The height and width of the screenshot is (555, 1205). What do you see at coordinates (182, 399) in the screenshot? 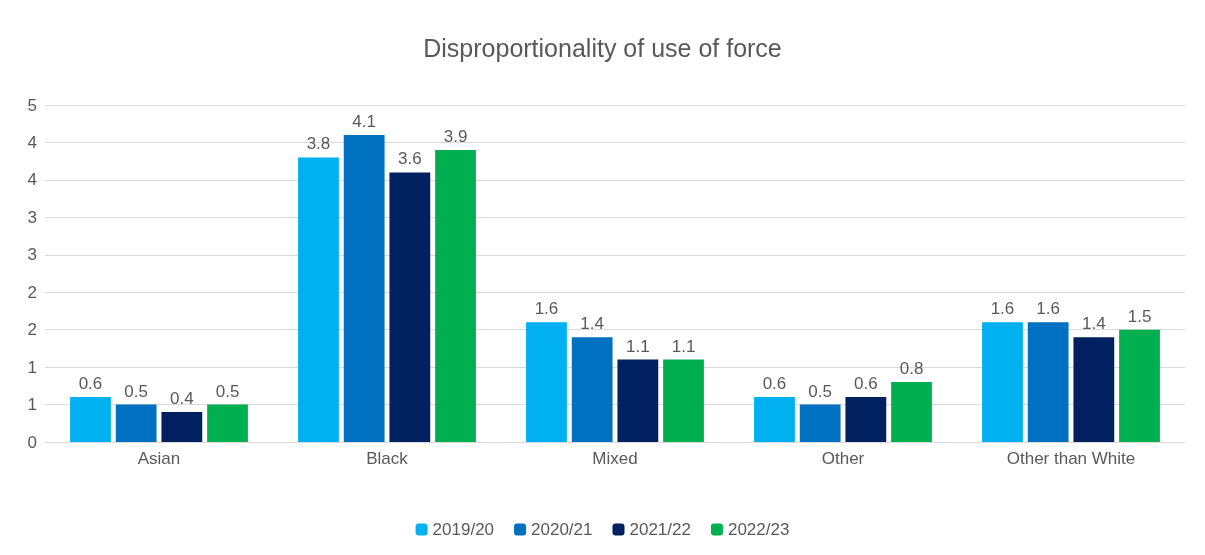
I see `data-label: 0.4` at bounding box center [182, 399].